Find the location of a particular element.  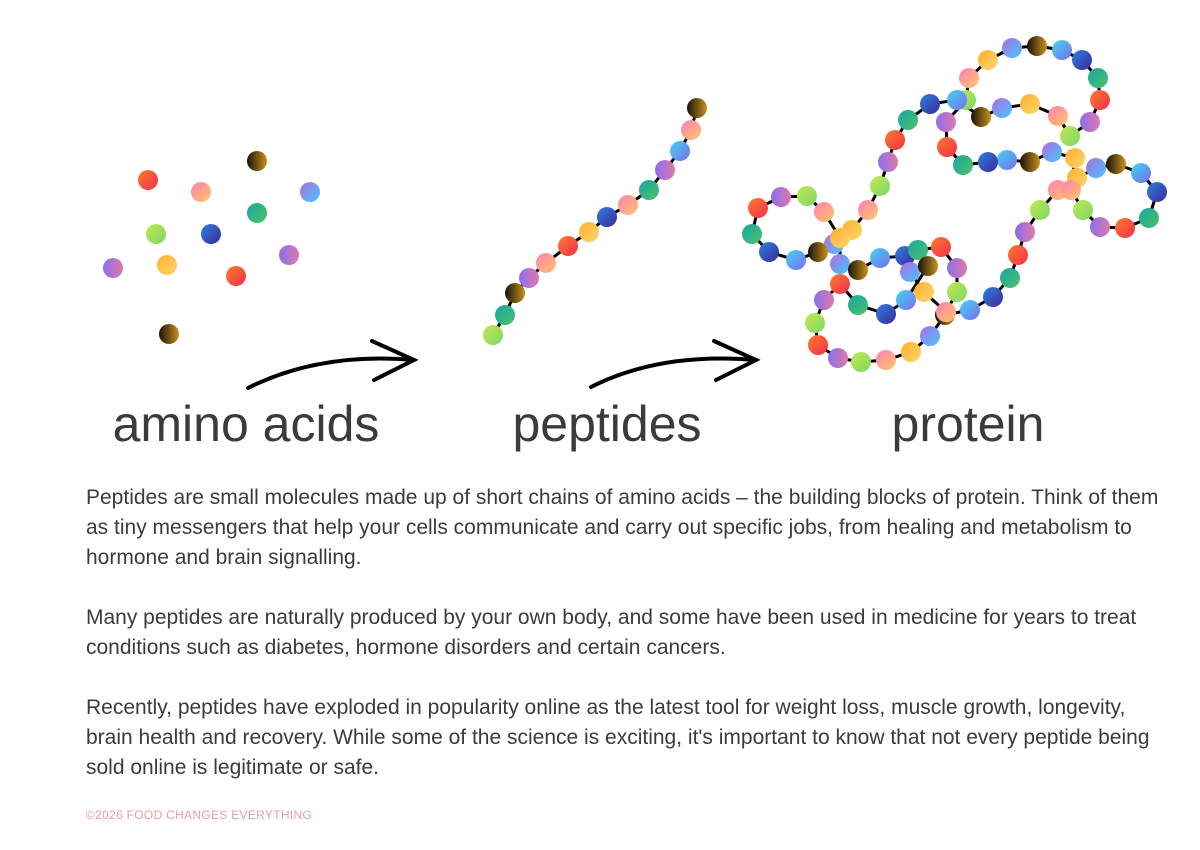

label: protein is located at coordinates (968, 424).